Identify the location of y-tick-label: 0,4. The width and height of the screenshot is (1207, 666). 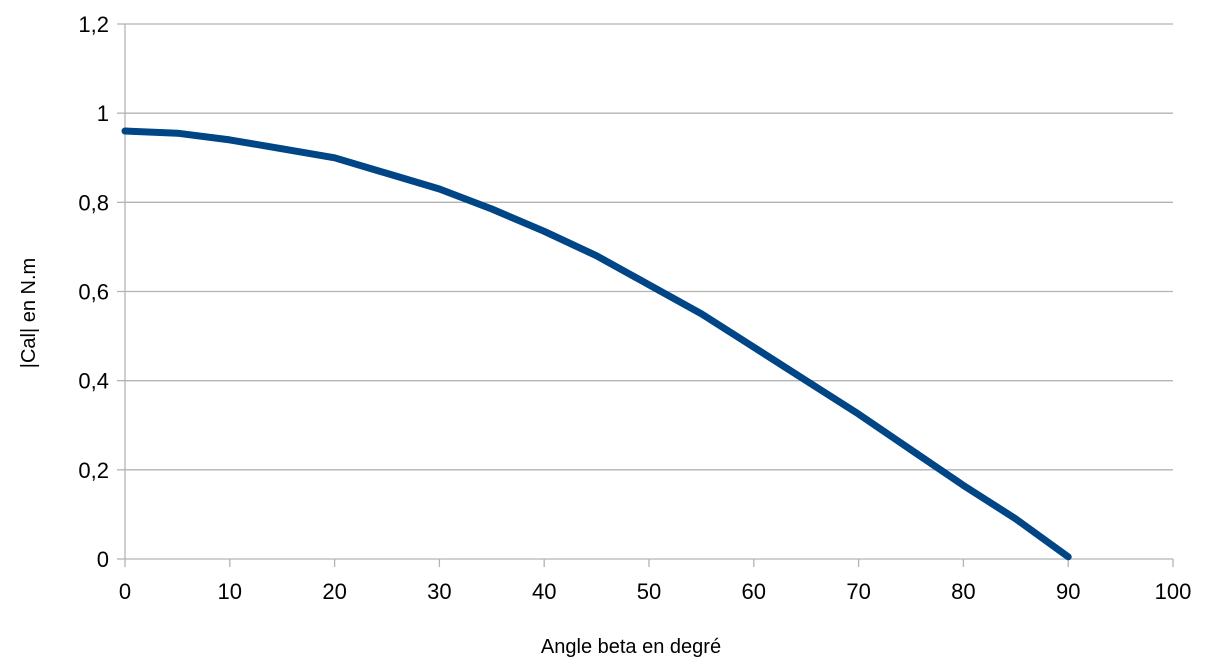
(93, 381).